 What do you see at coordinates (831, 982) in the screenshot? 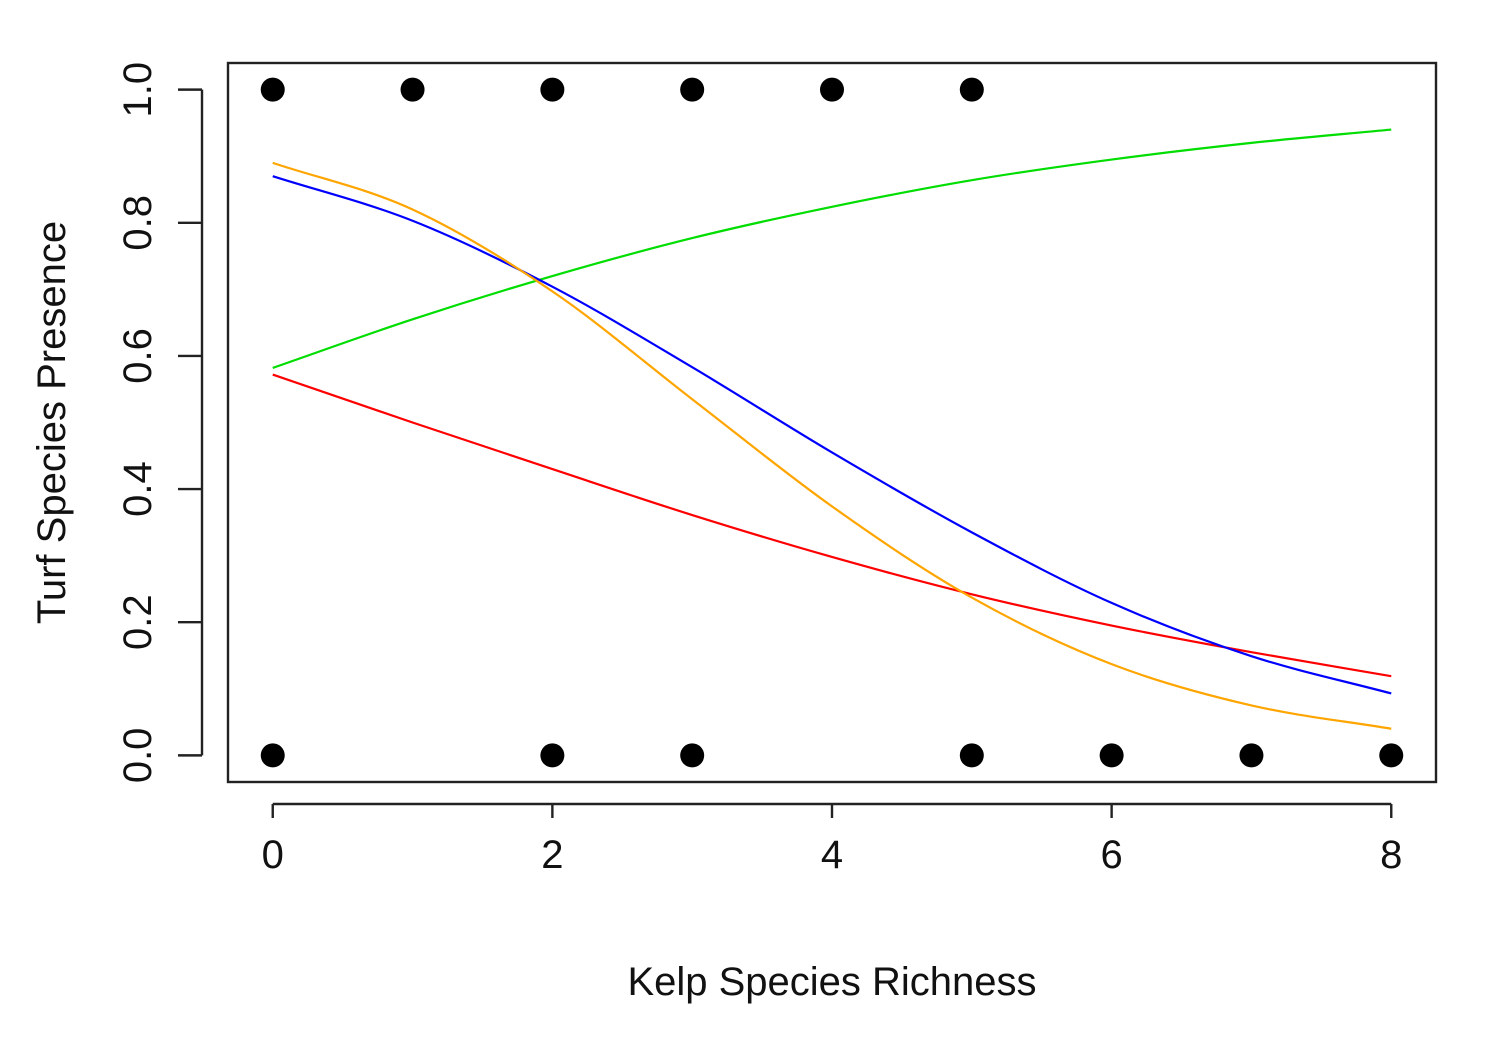
I see `x-axis-label: Kelp Species Richness` at bounding box center [831, 982].